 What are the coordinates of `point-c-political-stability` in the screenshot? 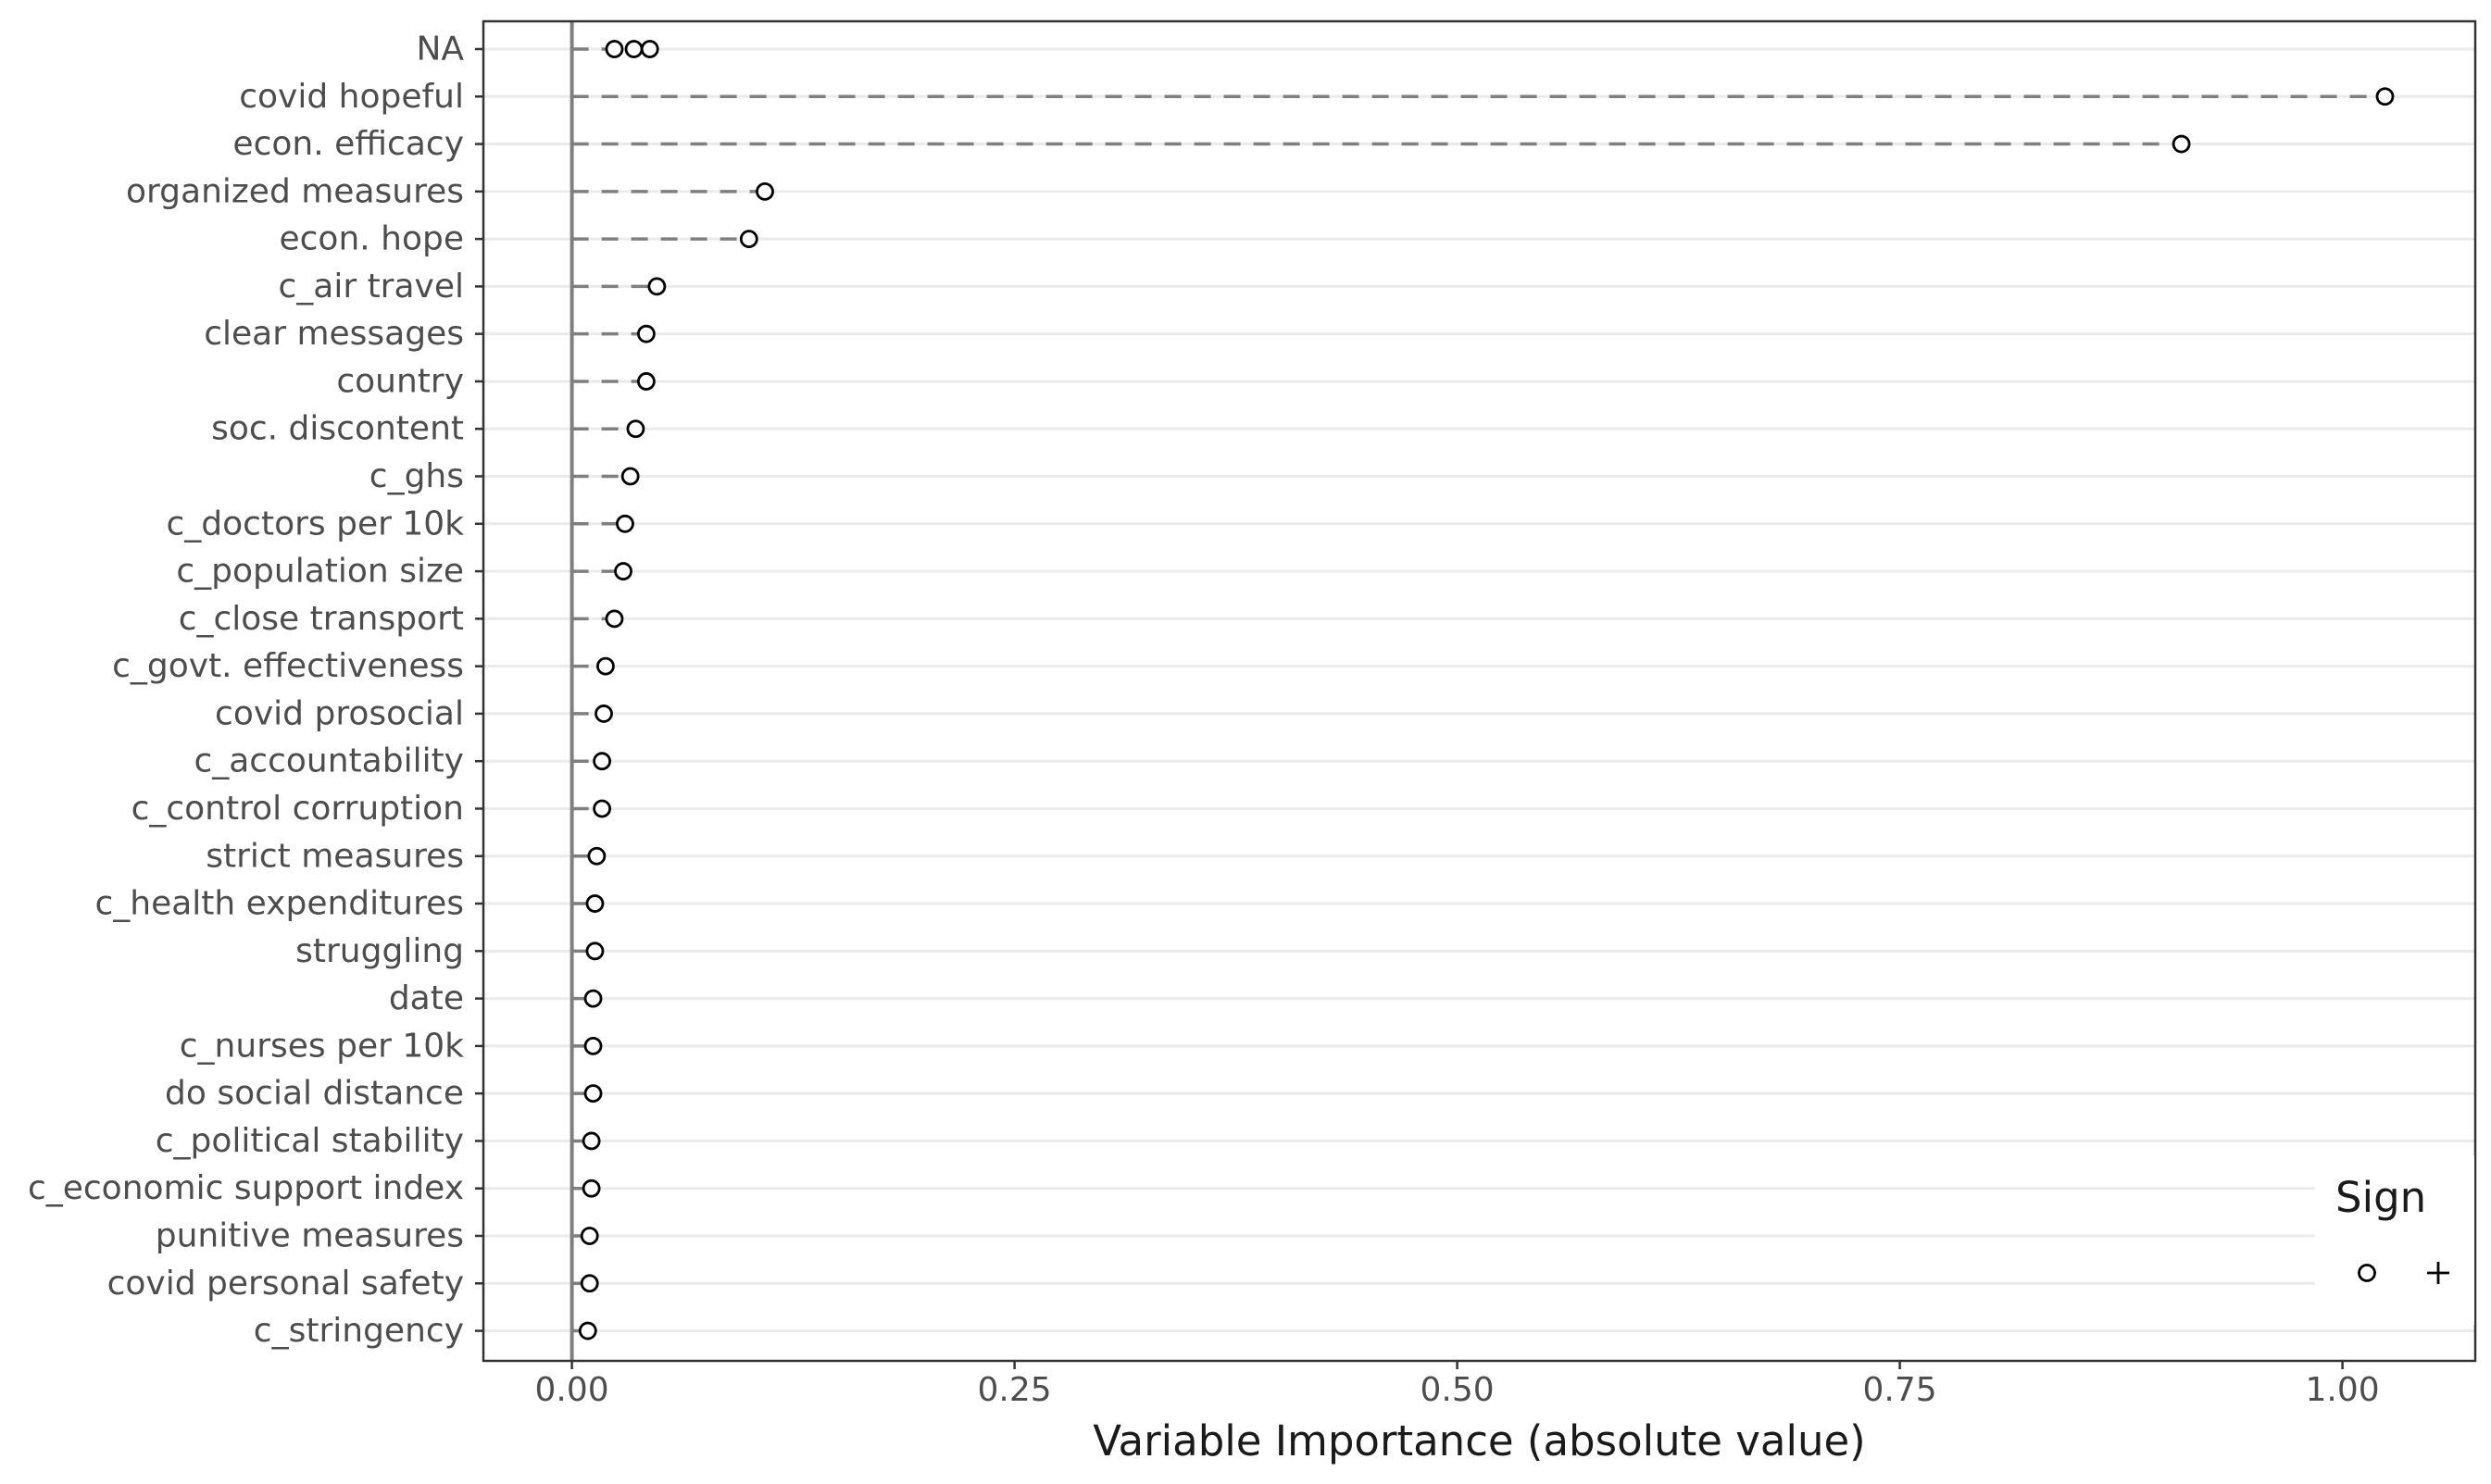 It's located at (591, 1141).